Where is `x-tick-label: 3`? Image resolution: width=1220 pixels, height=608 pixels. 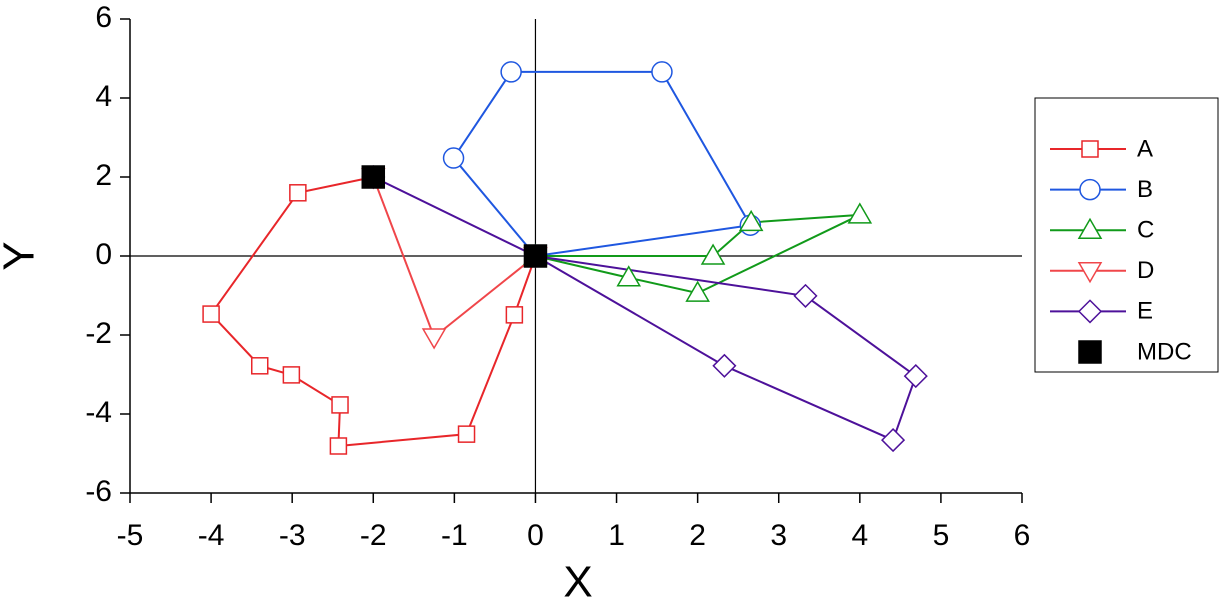
x-tick-label: 3 is located at coordinates (778, 535).